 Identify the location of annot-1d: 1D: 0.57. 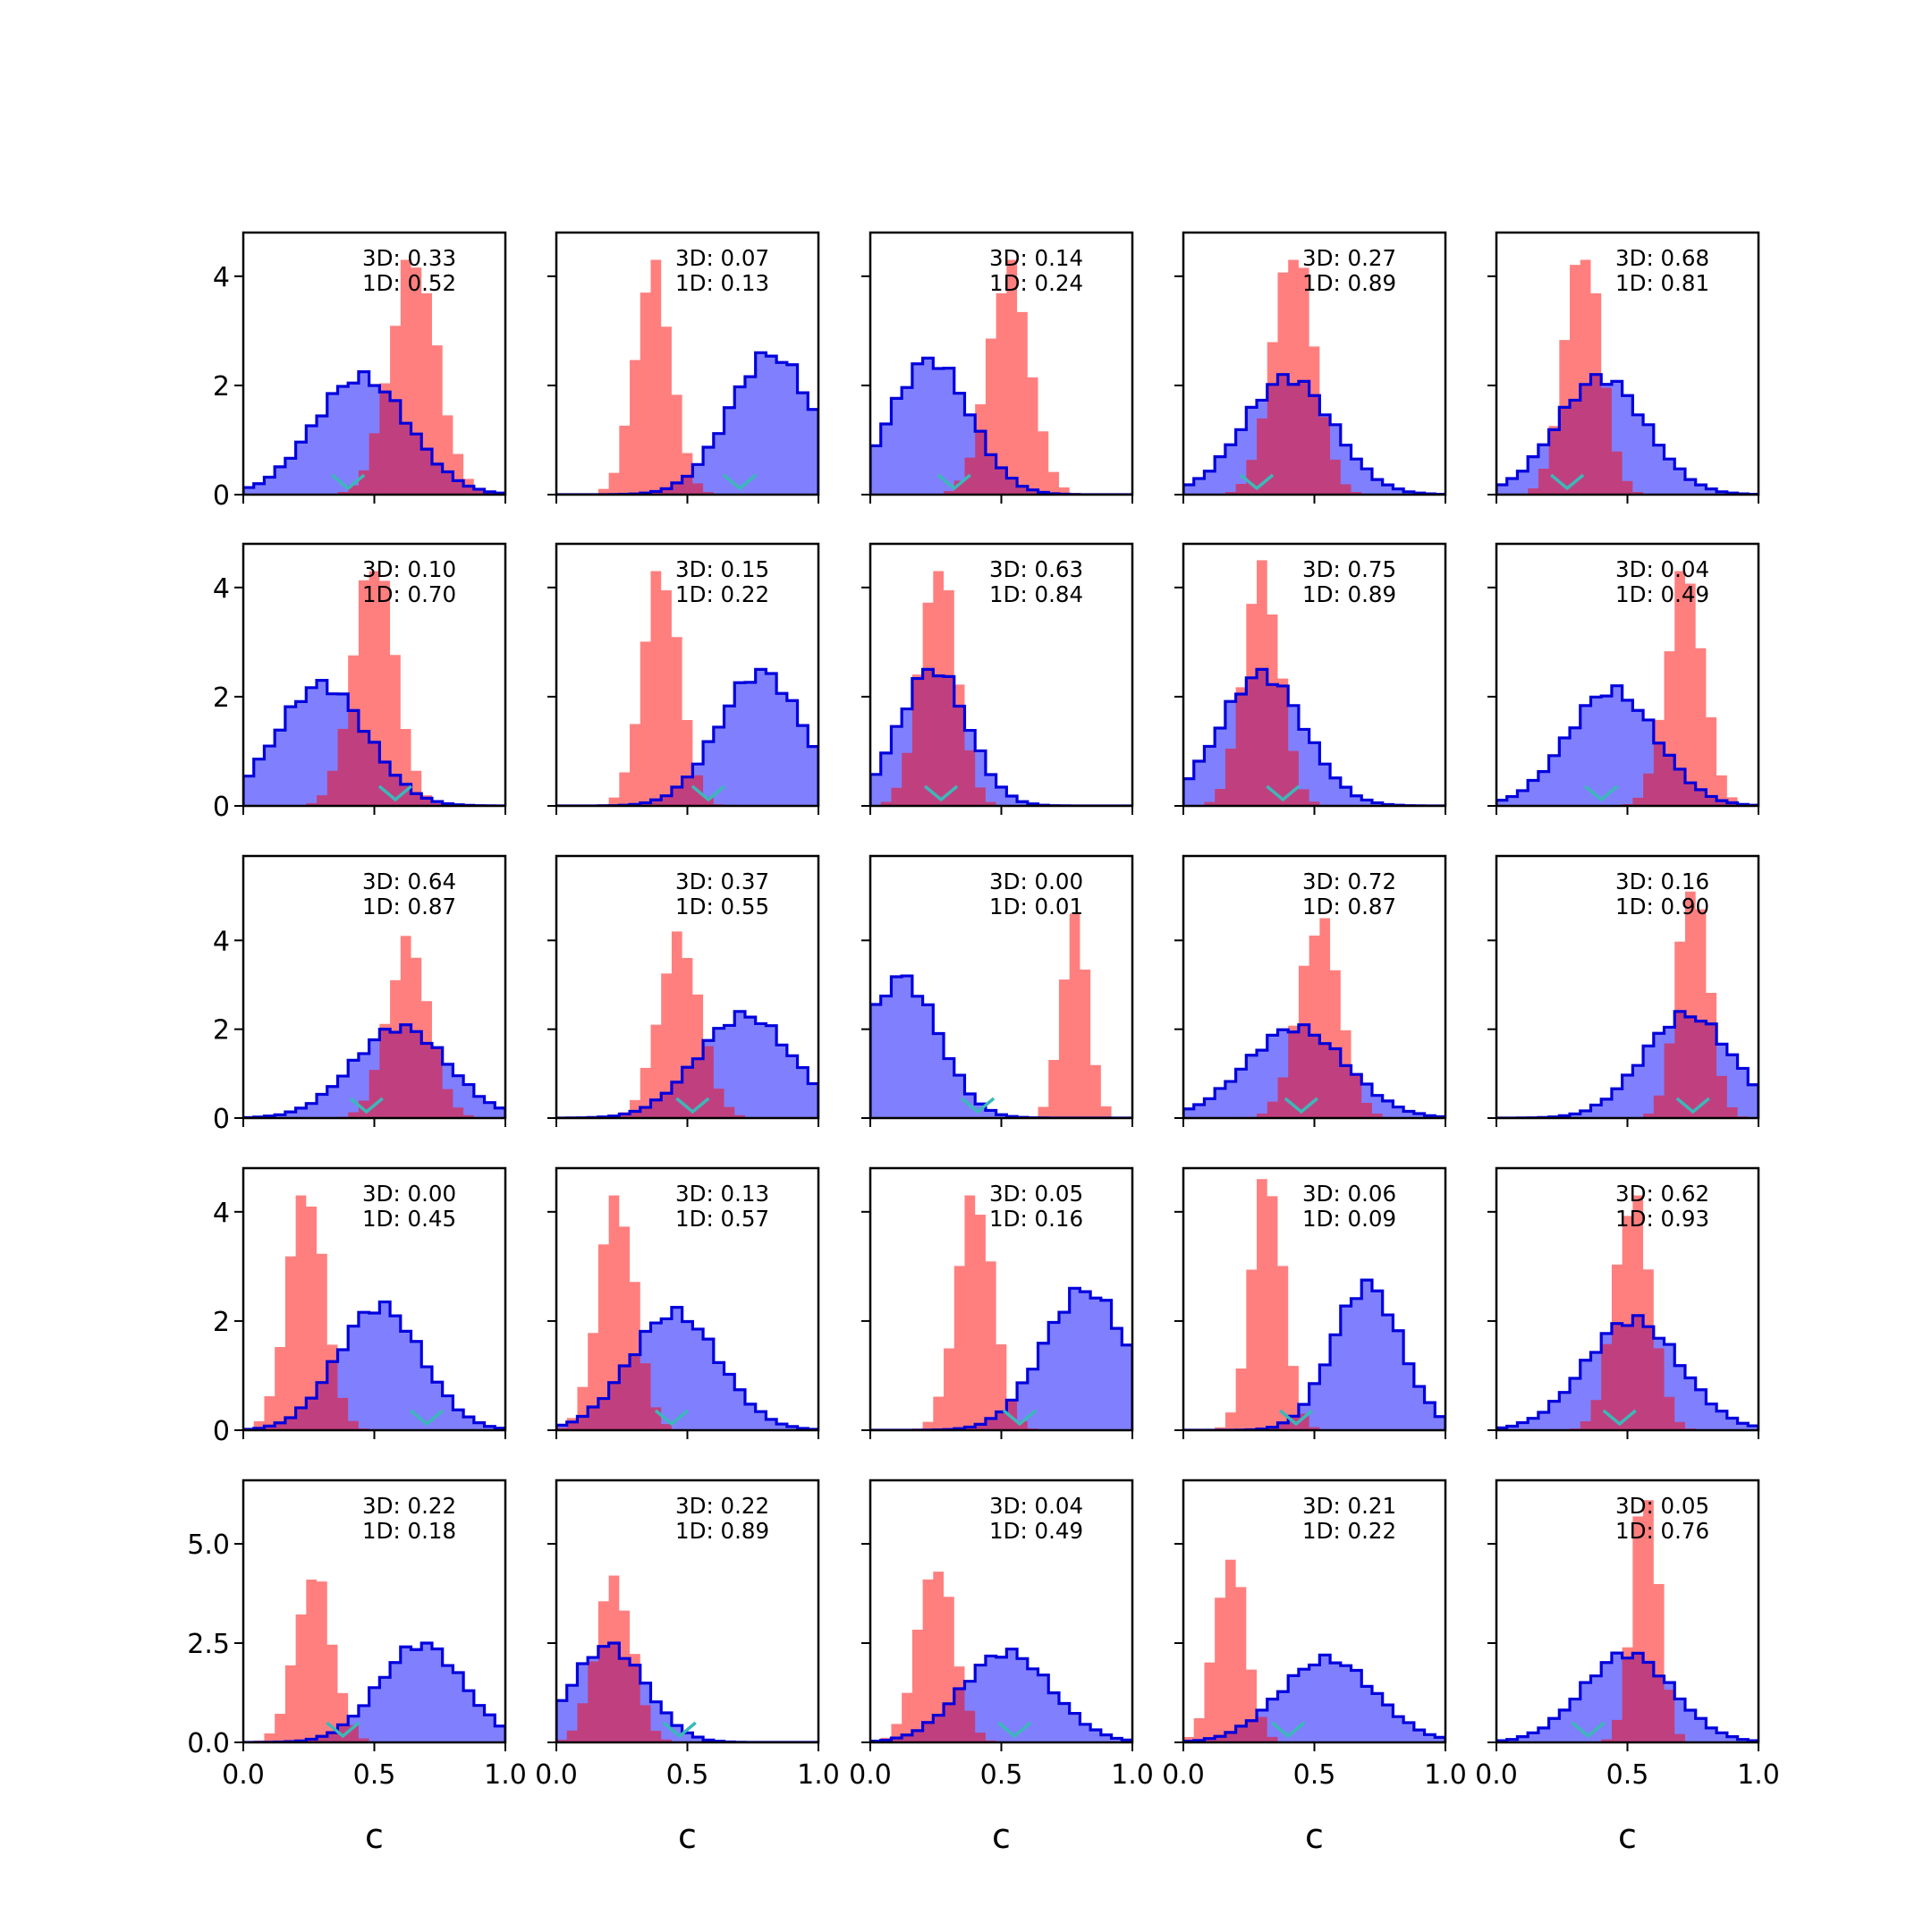
(722, 1219).